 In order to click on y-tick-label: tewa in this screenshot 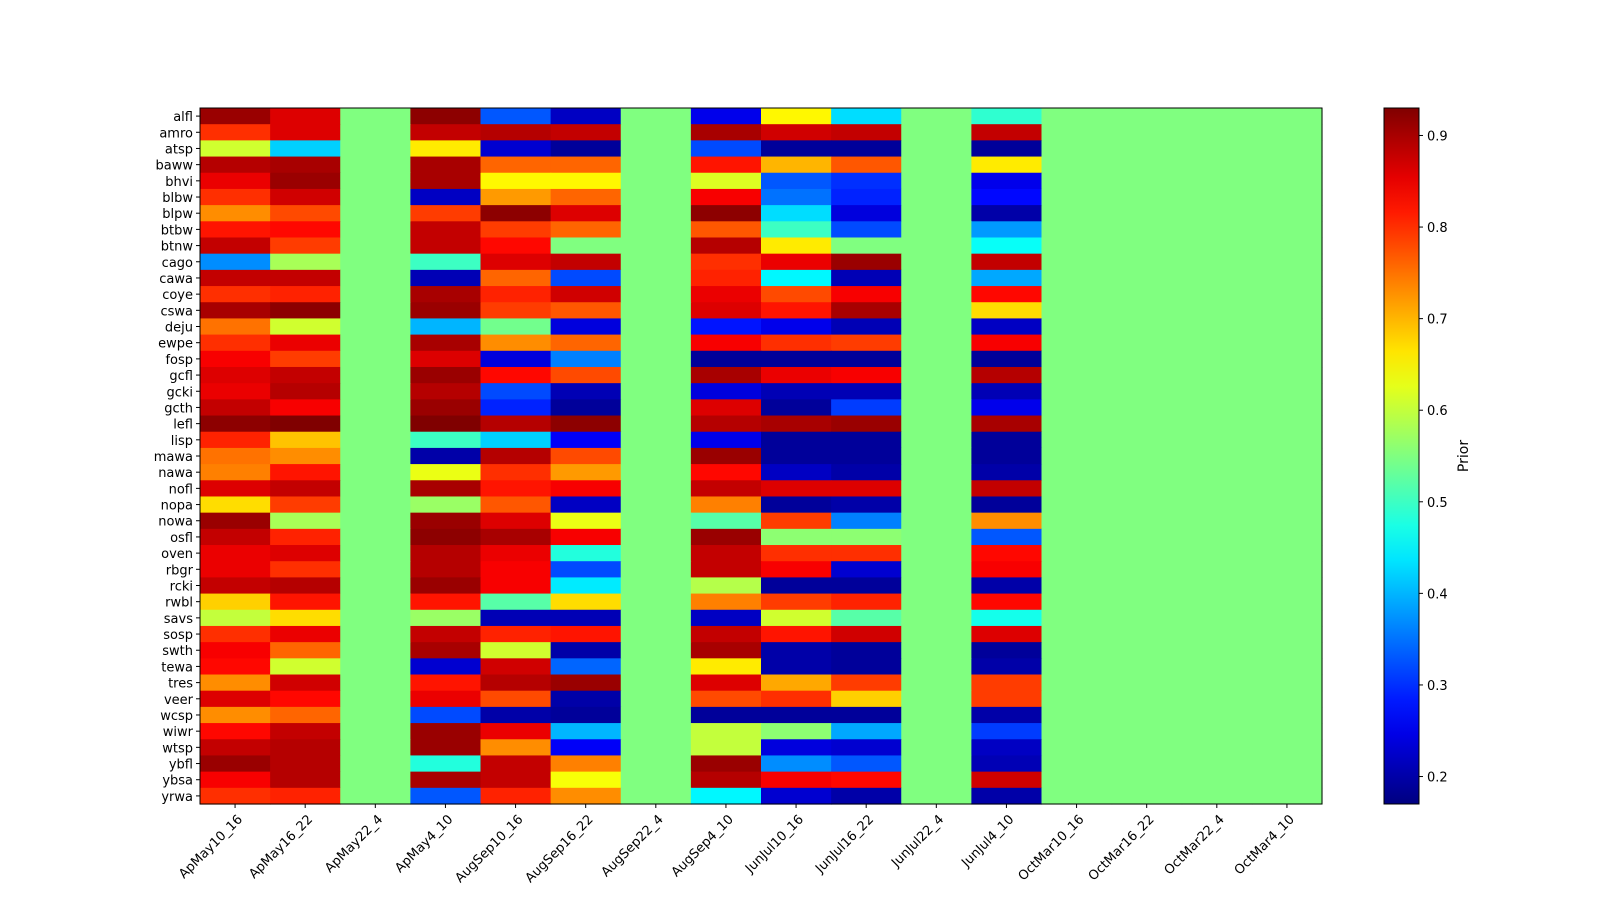, I will do `click(177, 667)`.